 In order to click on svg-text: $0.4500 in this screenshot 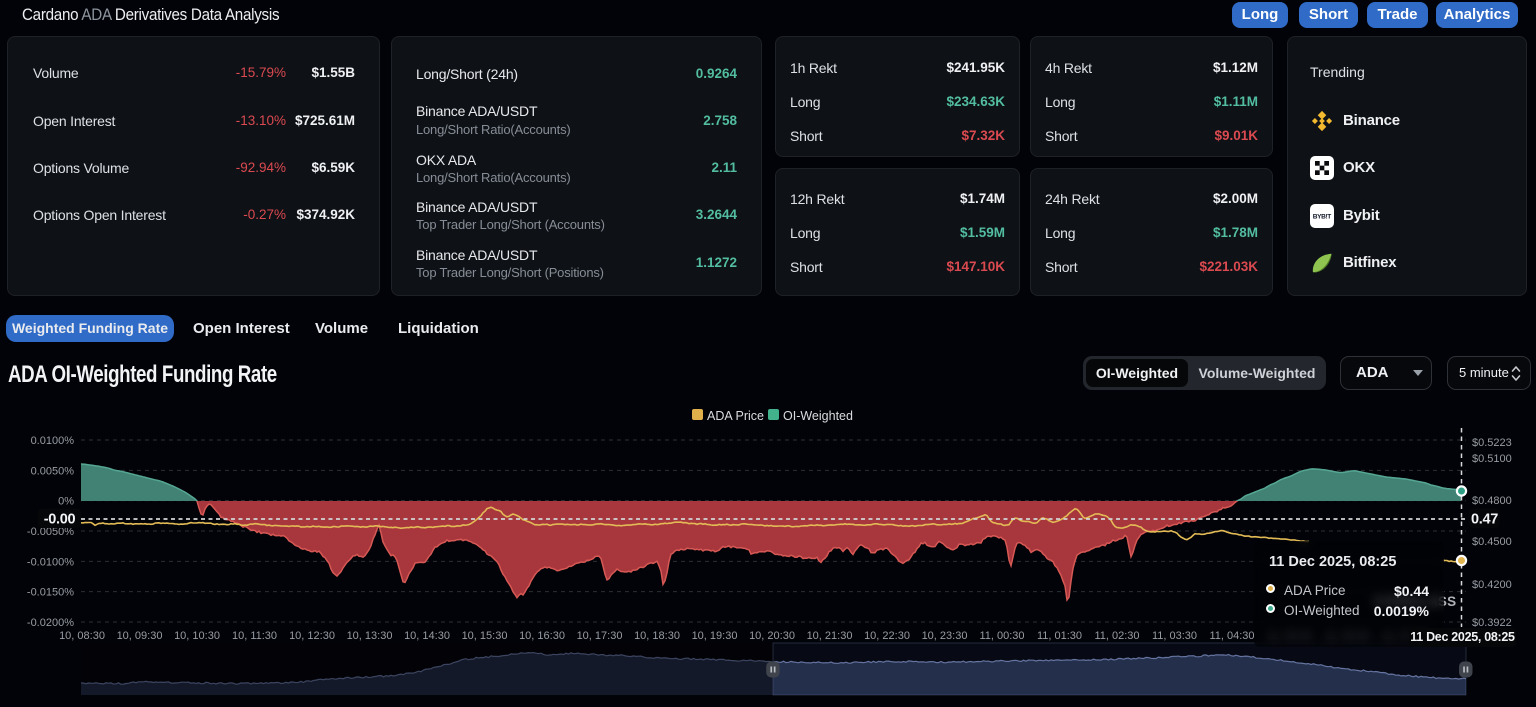, I will do `click(1492, 542)`.